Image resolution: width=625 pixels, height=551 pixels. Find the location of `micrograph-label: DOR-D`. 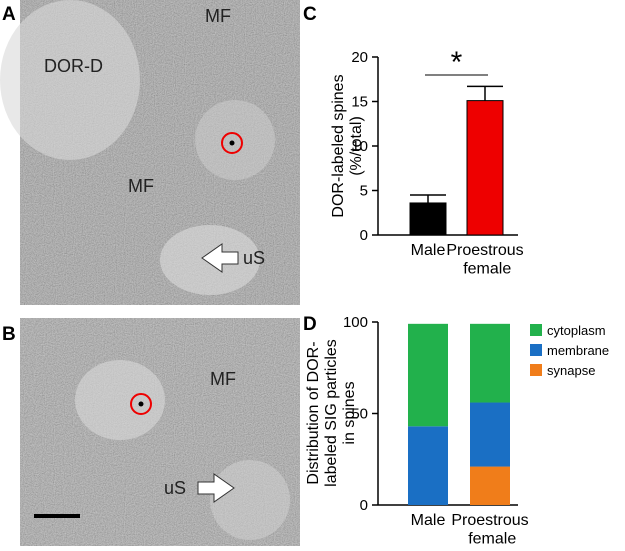

micrograph-label: DOR-D is located at coordinates (73, 66).